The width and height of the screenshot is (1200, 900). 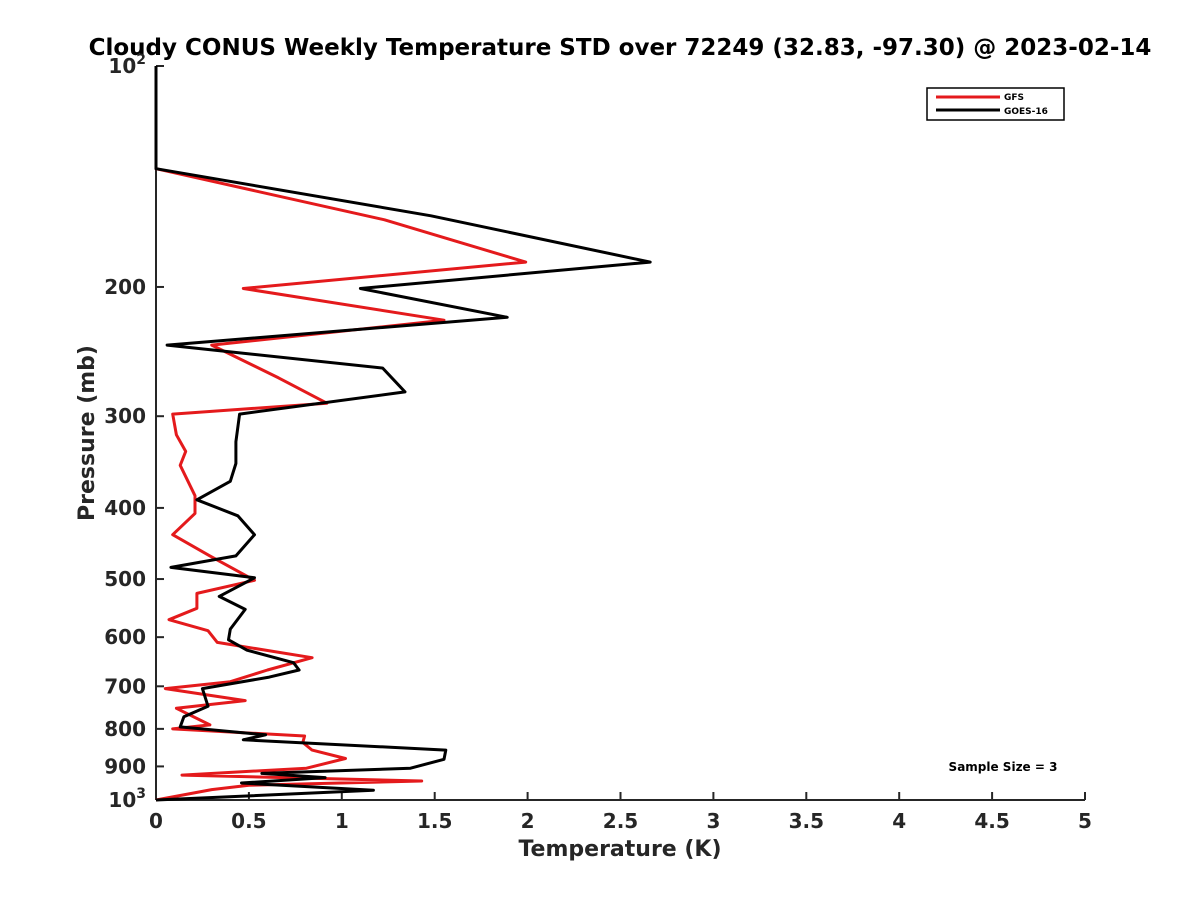 What do you see at coordinates (991, 821) in the screenshot?
I see `x-tick-label: 4.5` at bounding box center [991, 821].